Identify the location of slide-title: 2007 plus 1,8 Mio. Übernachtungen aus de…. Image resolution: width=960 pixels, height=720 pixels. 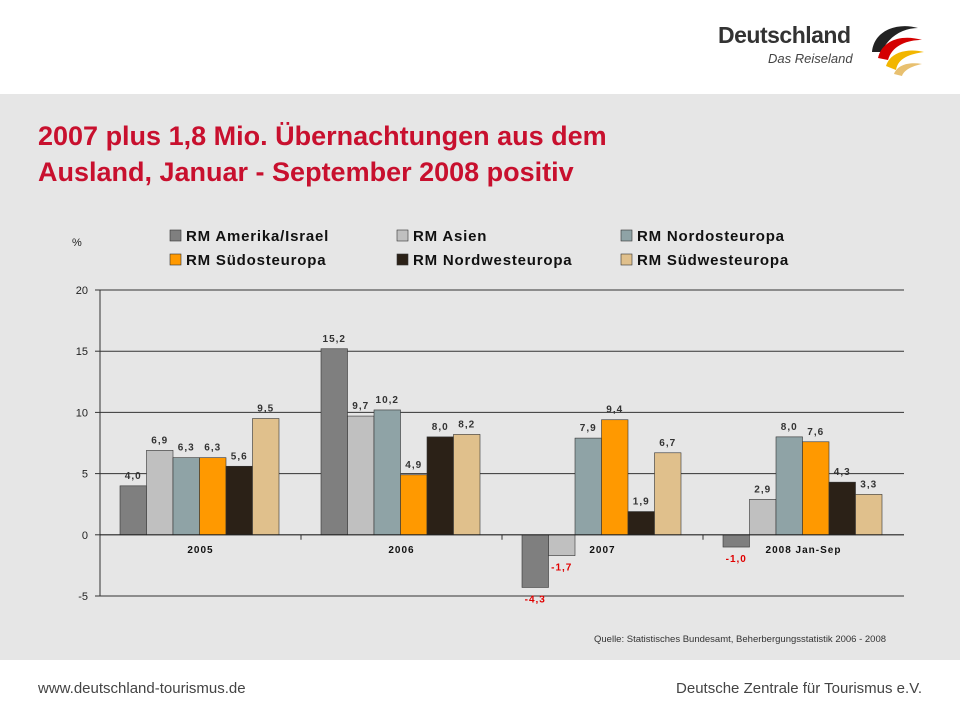
(478, 154).